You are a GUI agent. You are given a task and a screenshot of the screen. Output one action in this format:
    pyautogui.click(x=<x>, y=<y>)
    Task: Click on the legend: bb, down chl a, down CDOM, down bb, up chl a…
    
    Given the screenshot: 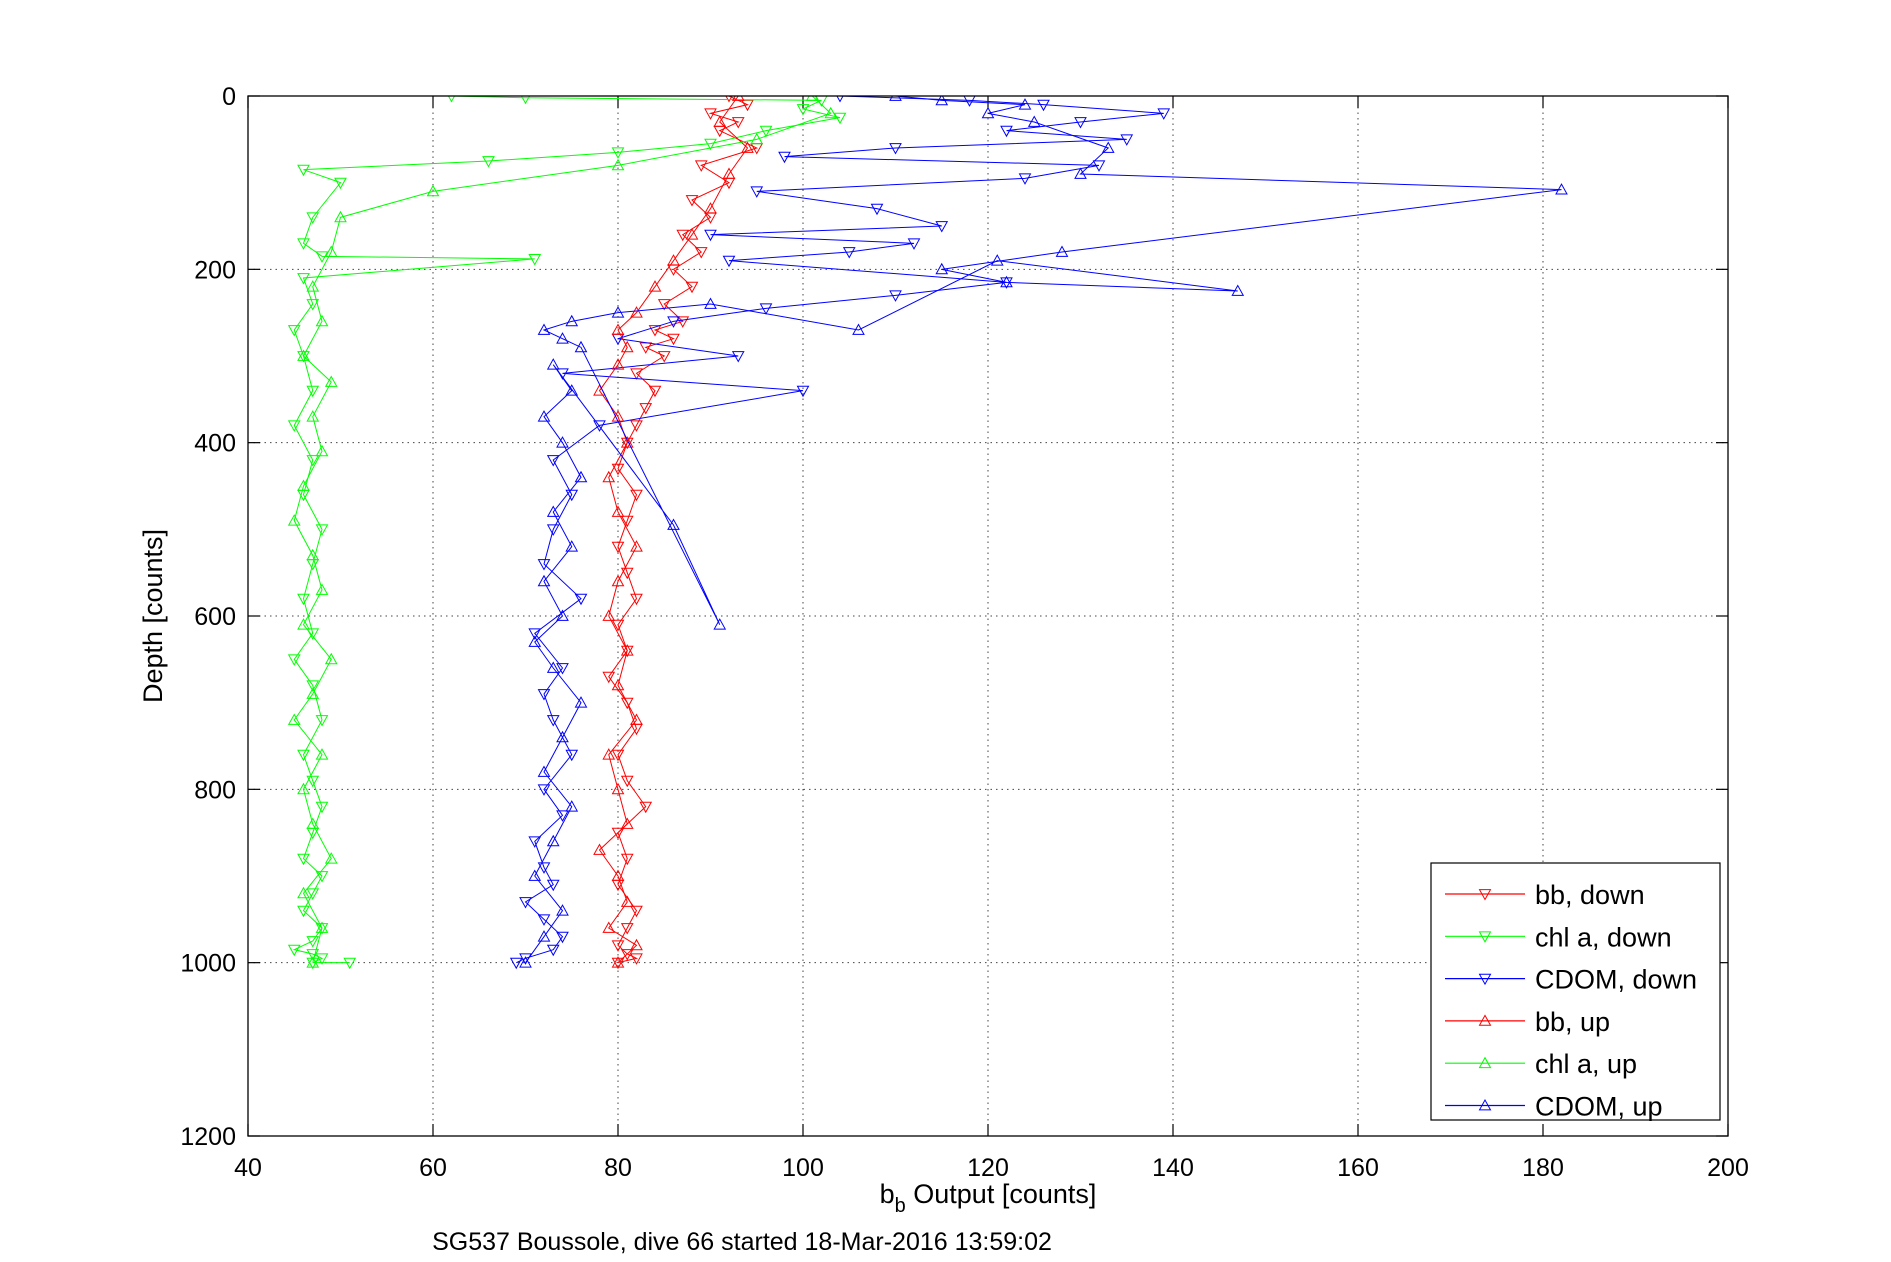 What is the action you would take?
    pyautogui.click(x=1575, y=992)
    